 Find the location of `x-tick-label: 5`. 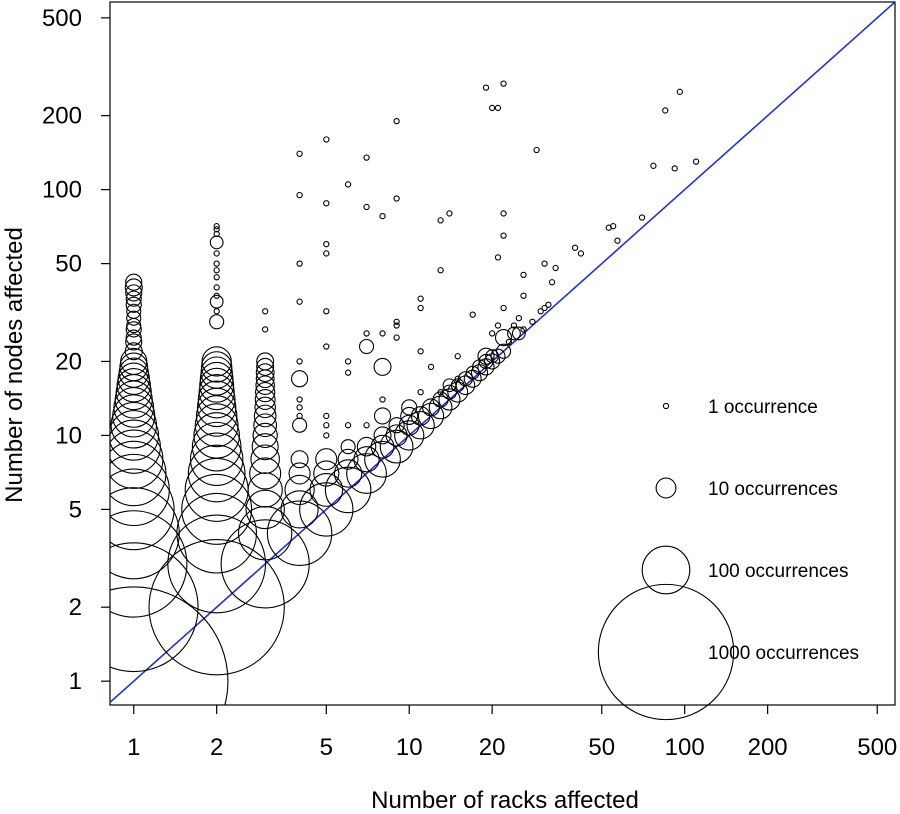

x-tick-label: 5 is located at coordinates (326, 747).